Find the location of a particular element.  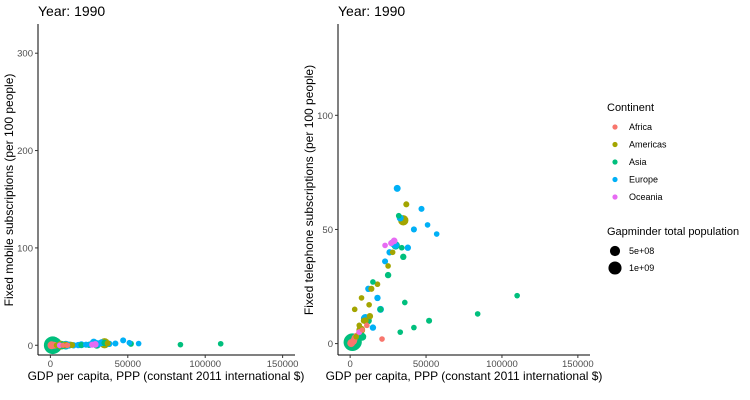

size-legend-label: 5e+08 is located at coordinates (641, 251).